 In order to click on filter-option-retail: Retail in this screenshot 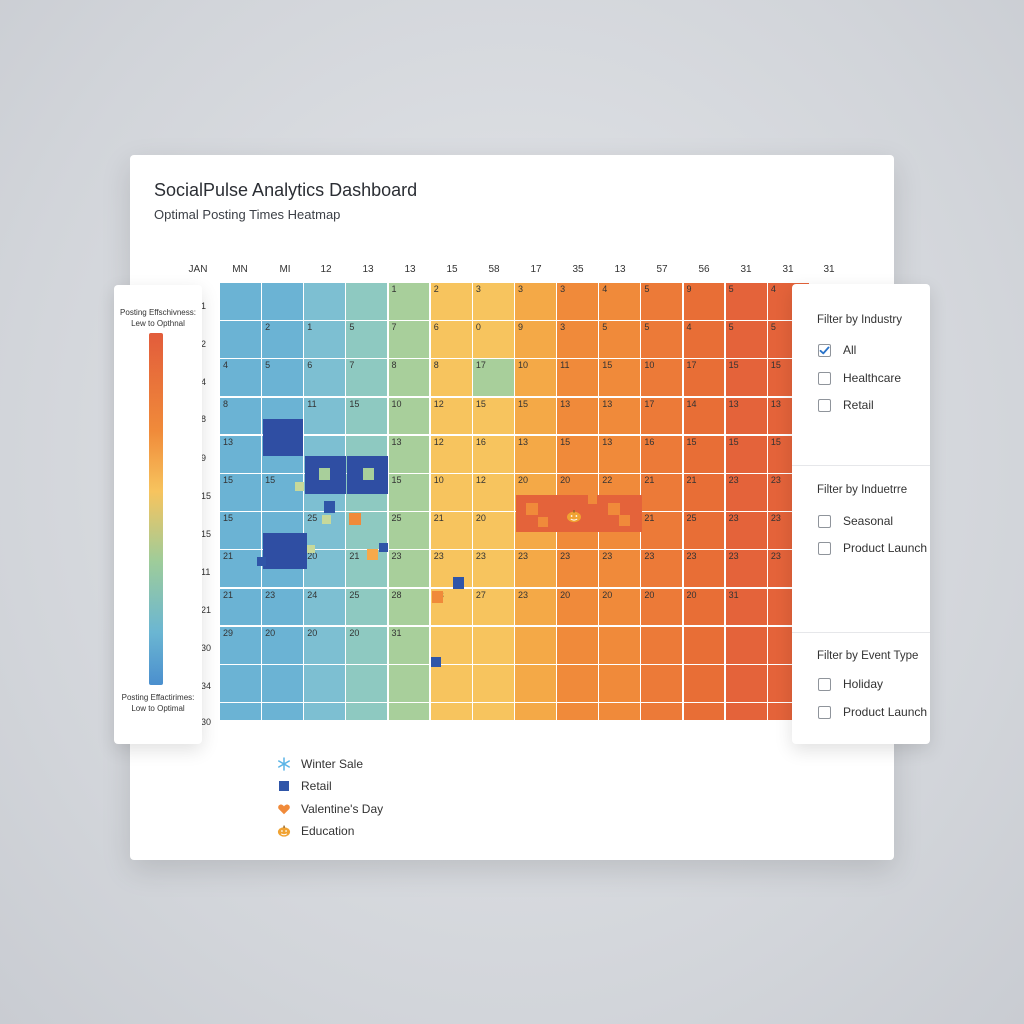, I will do `click(846, 405)`.